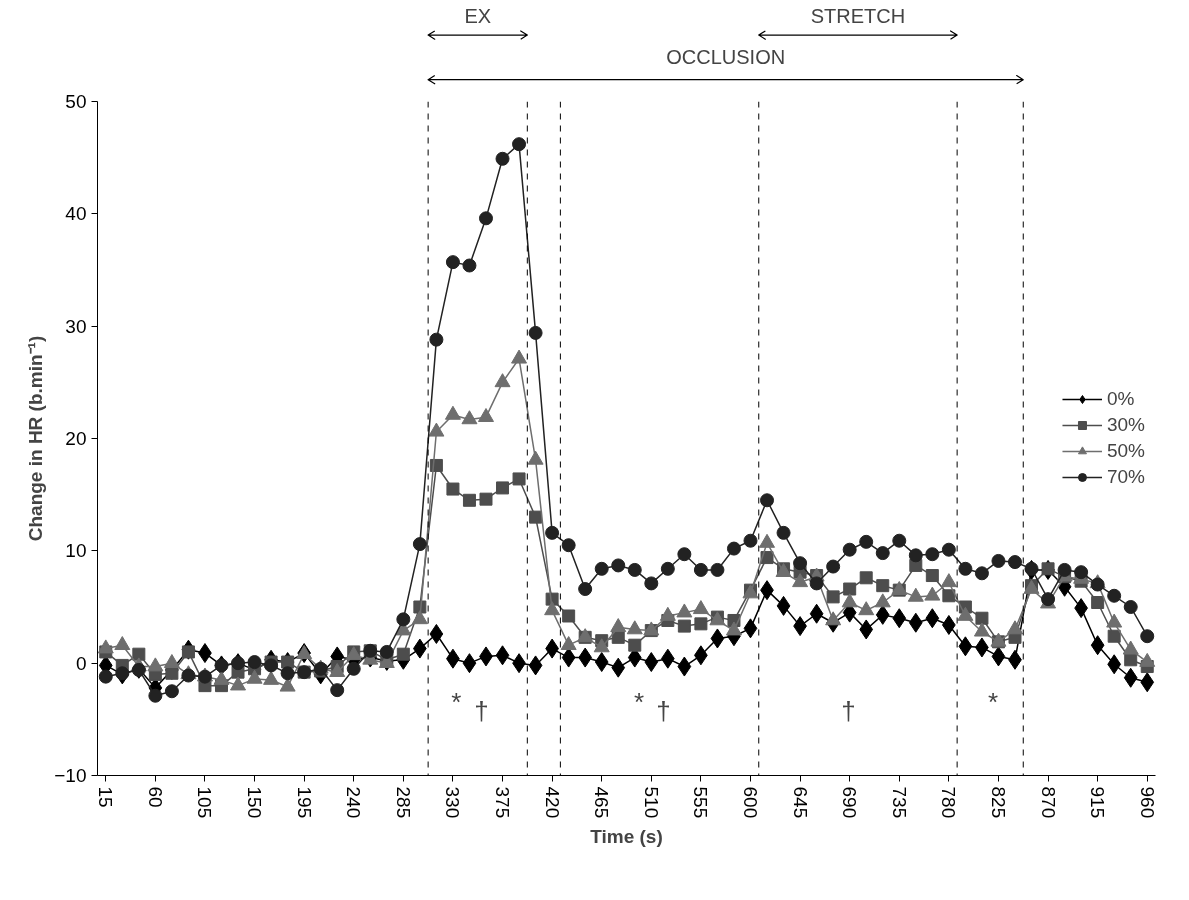 The image size is (1189, 900). I want to click on x-tick-label: 375, so click(503, 802).